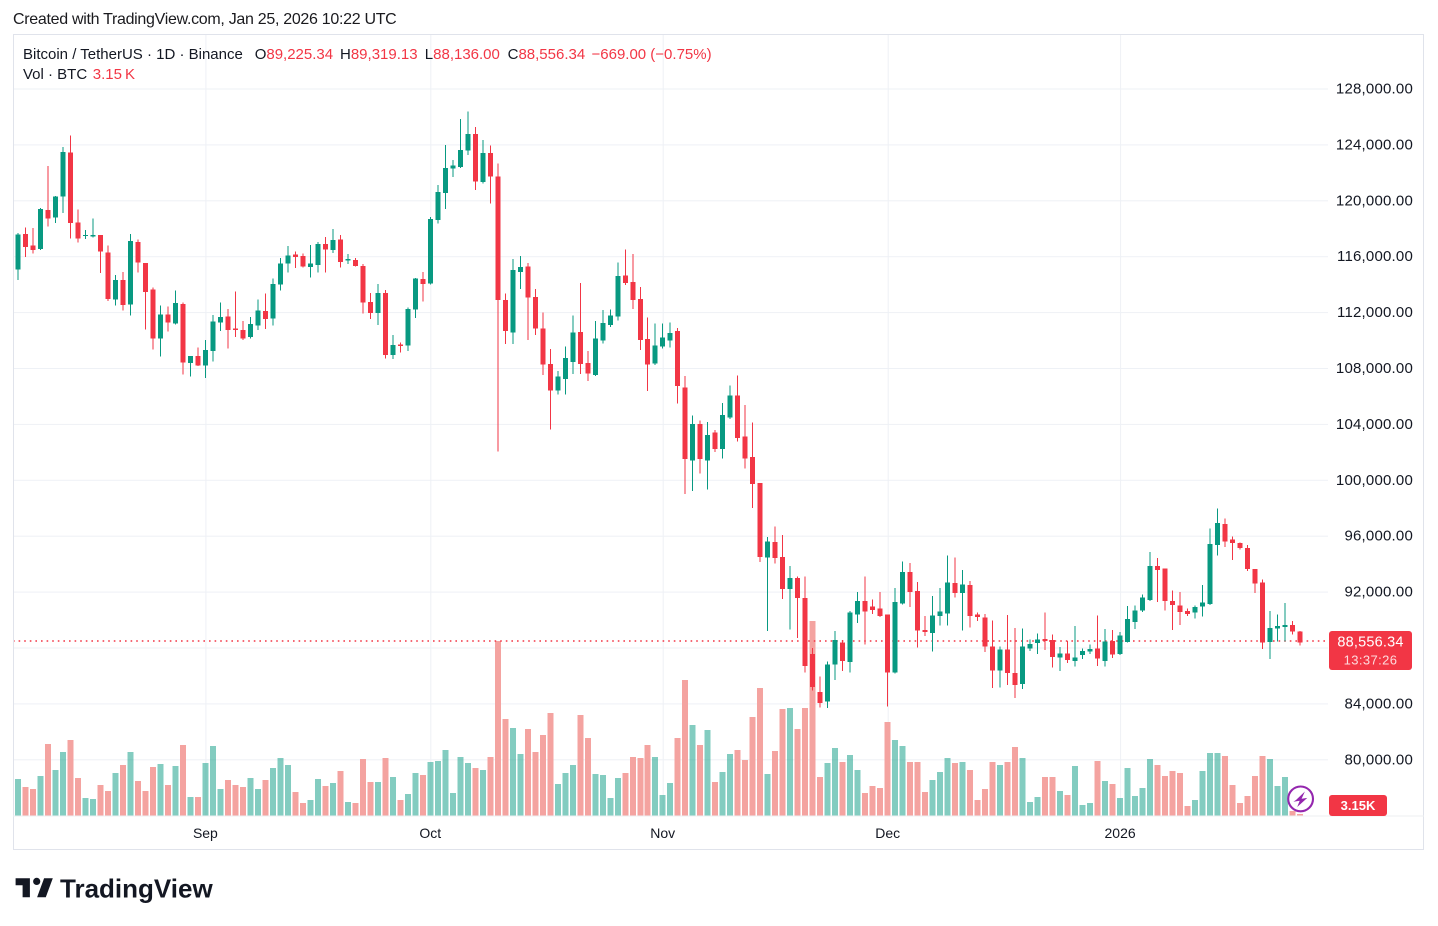 The image size is (1438, 926). I want to click on svg-text: 116,000.00, so click(1375, 256).